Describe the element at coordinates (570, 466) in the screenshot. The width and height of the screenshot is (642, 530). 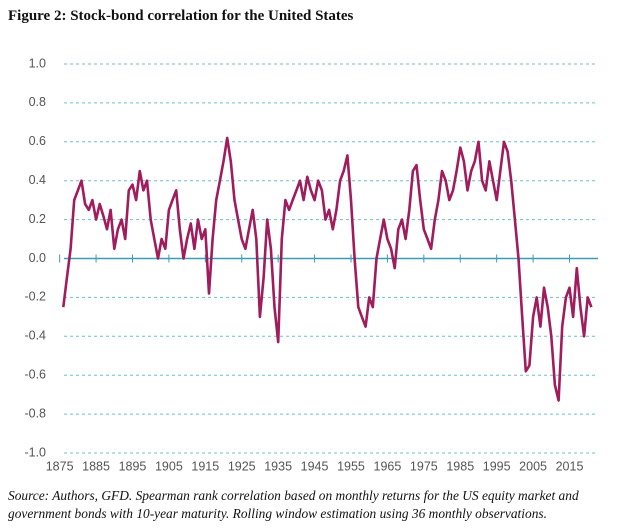
I see `x-tick-label: 2015` at that location.